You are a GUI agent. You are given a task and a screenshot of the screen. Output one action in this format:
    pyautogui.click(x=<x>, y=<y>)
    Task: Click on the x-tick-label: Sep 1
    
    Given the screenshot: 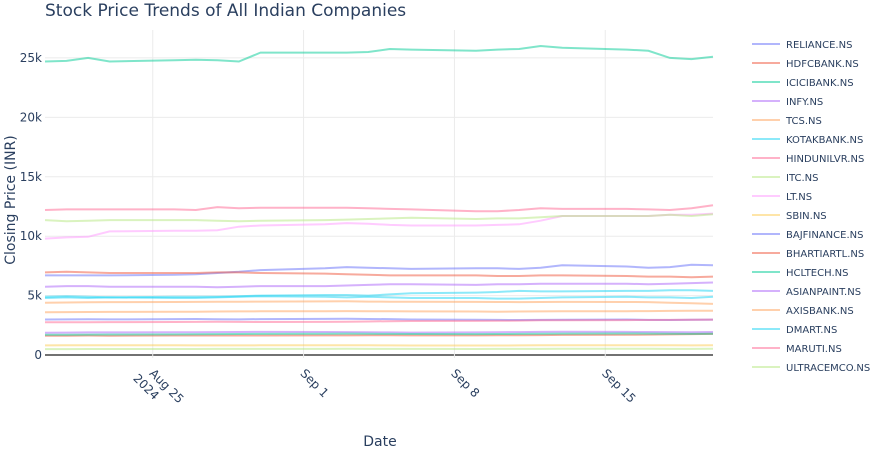 What is the action you would take?
    pyautogui.click(x=314, y=383)
    